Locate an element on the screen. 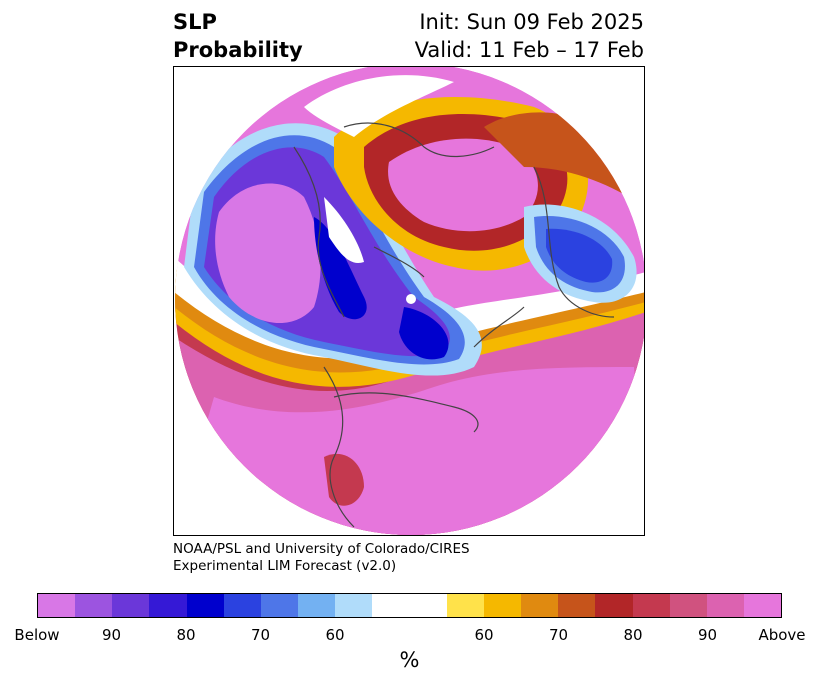  init-date: Init: Sun 09 Feb 2025 is located at coordinates (531, 22).